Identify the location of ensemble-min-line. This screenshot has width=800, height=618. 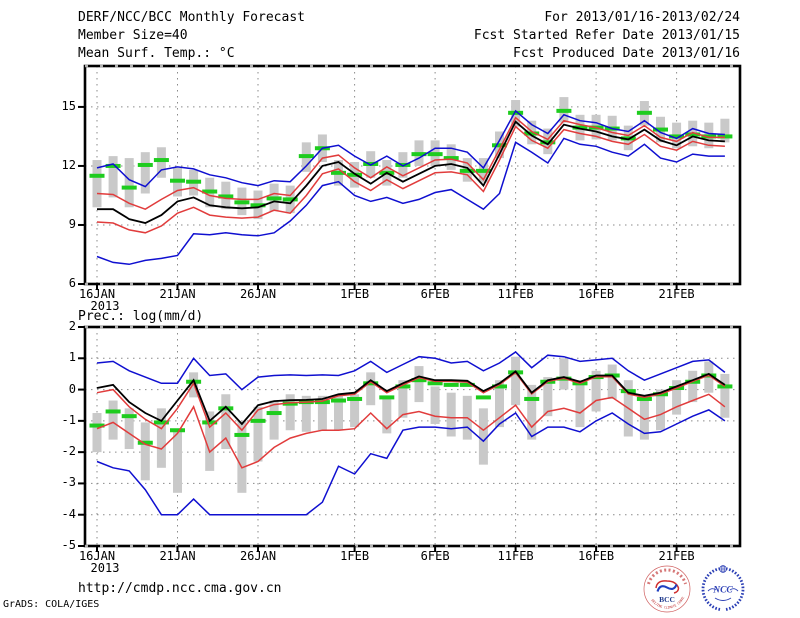
(411, 462).